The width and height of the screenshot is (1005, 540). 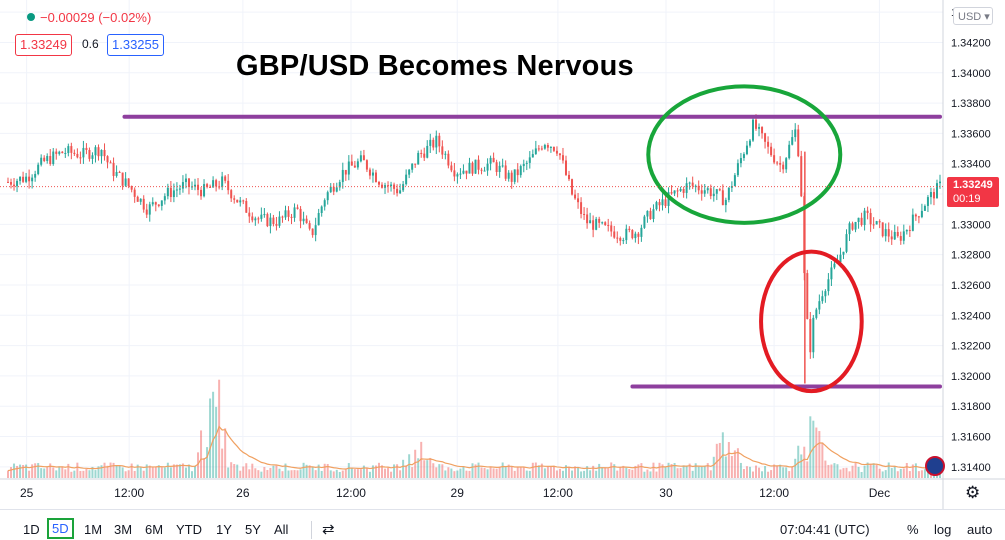 What do you see at coordinates (189, 529) in the screenshot?
I see `timeframe-ytd: YTD` at bounding box center [189, 529].